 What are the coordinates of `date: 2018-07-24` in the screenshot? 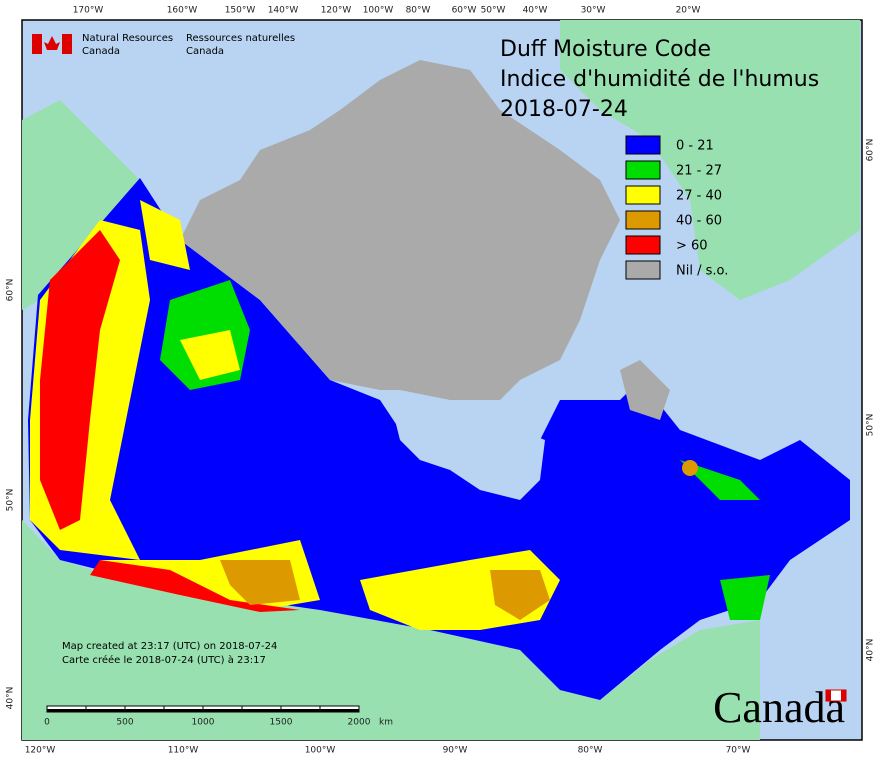 It's located at (564, 109).